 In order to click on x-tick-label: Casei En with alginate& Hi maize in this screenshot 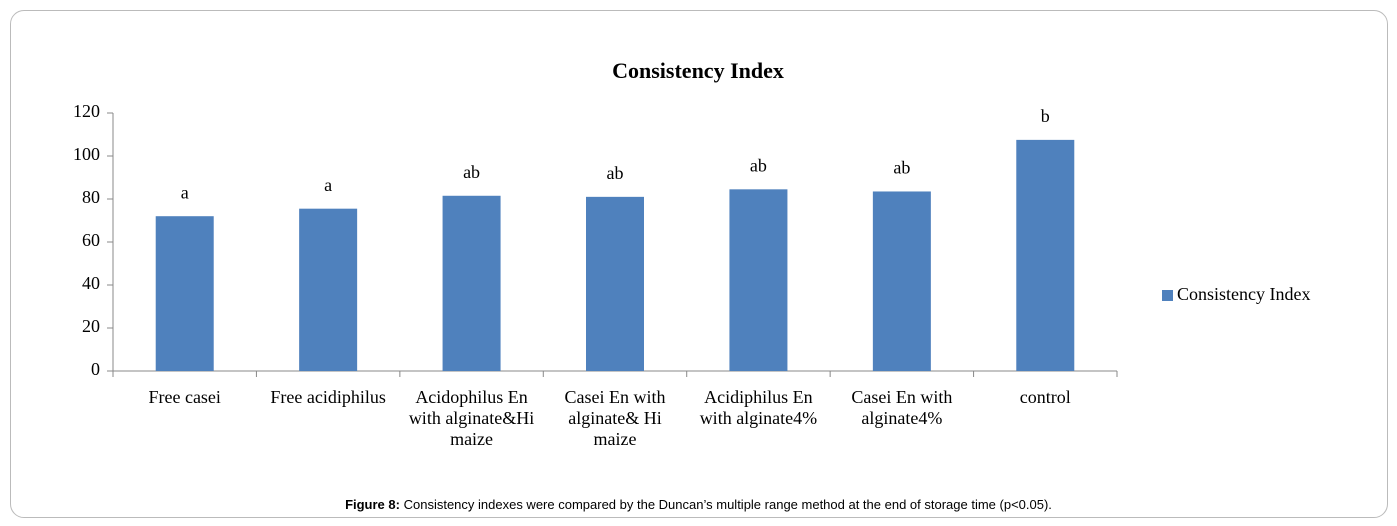, I will do `click(615, 418)`.